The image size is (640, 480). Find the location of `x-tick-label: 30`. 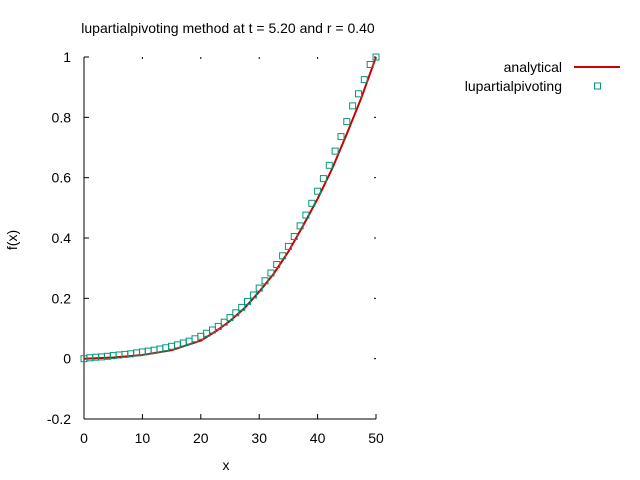

x-tick-label: 30 is located at coordinates (259, 438).